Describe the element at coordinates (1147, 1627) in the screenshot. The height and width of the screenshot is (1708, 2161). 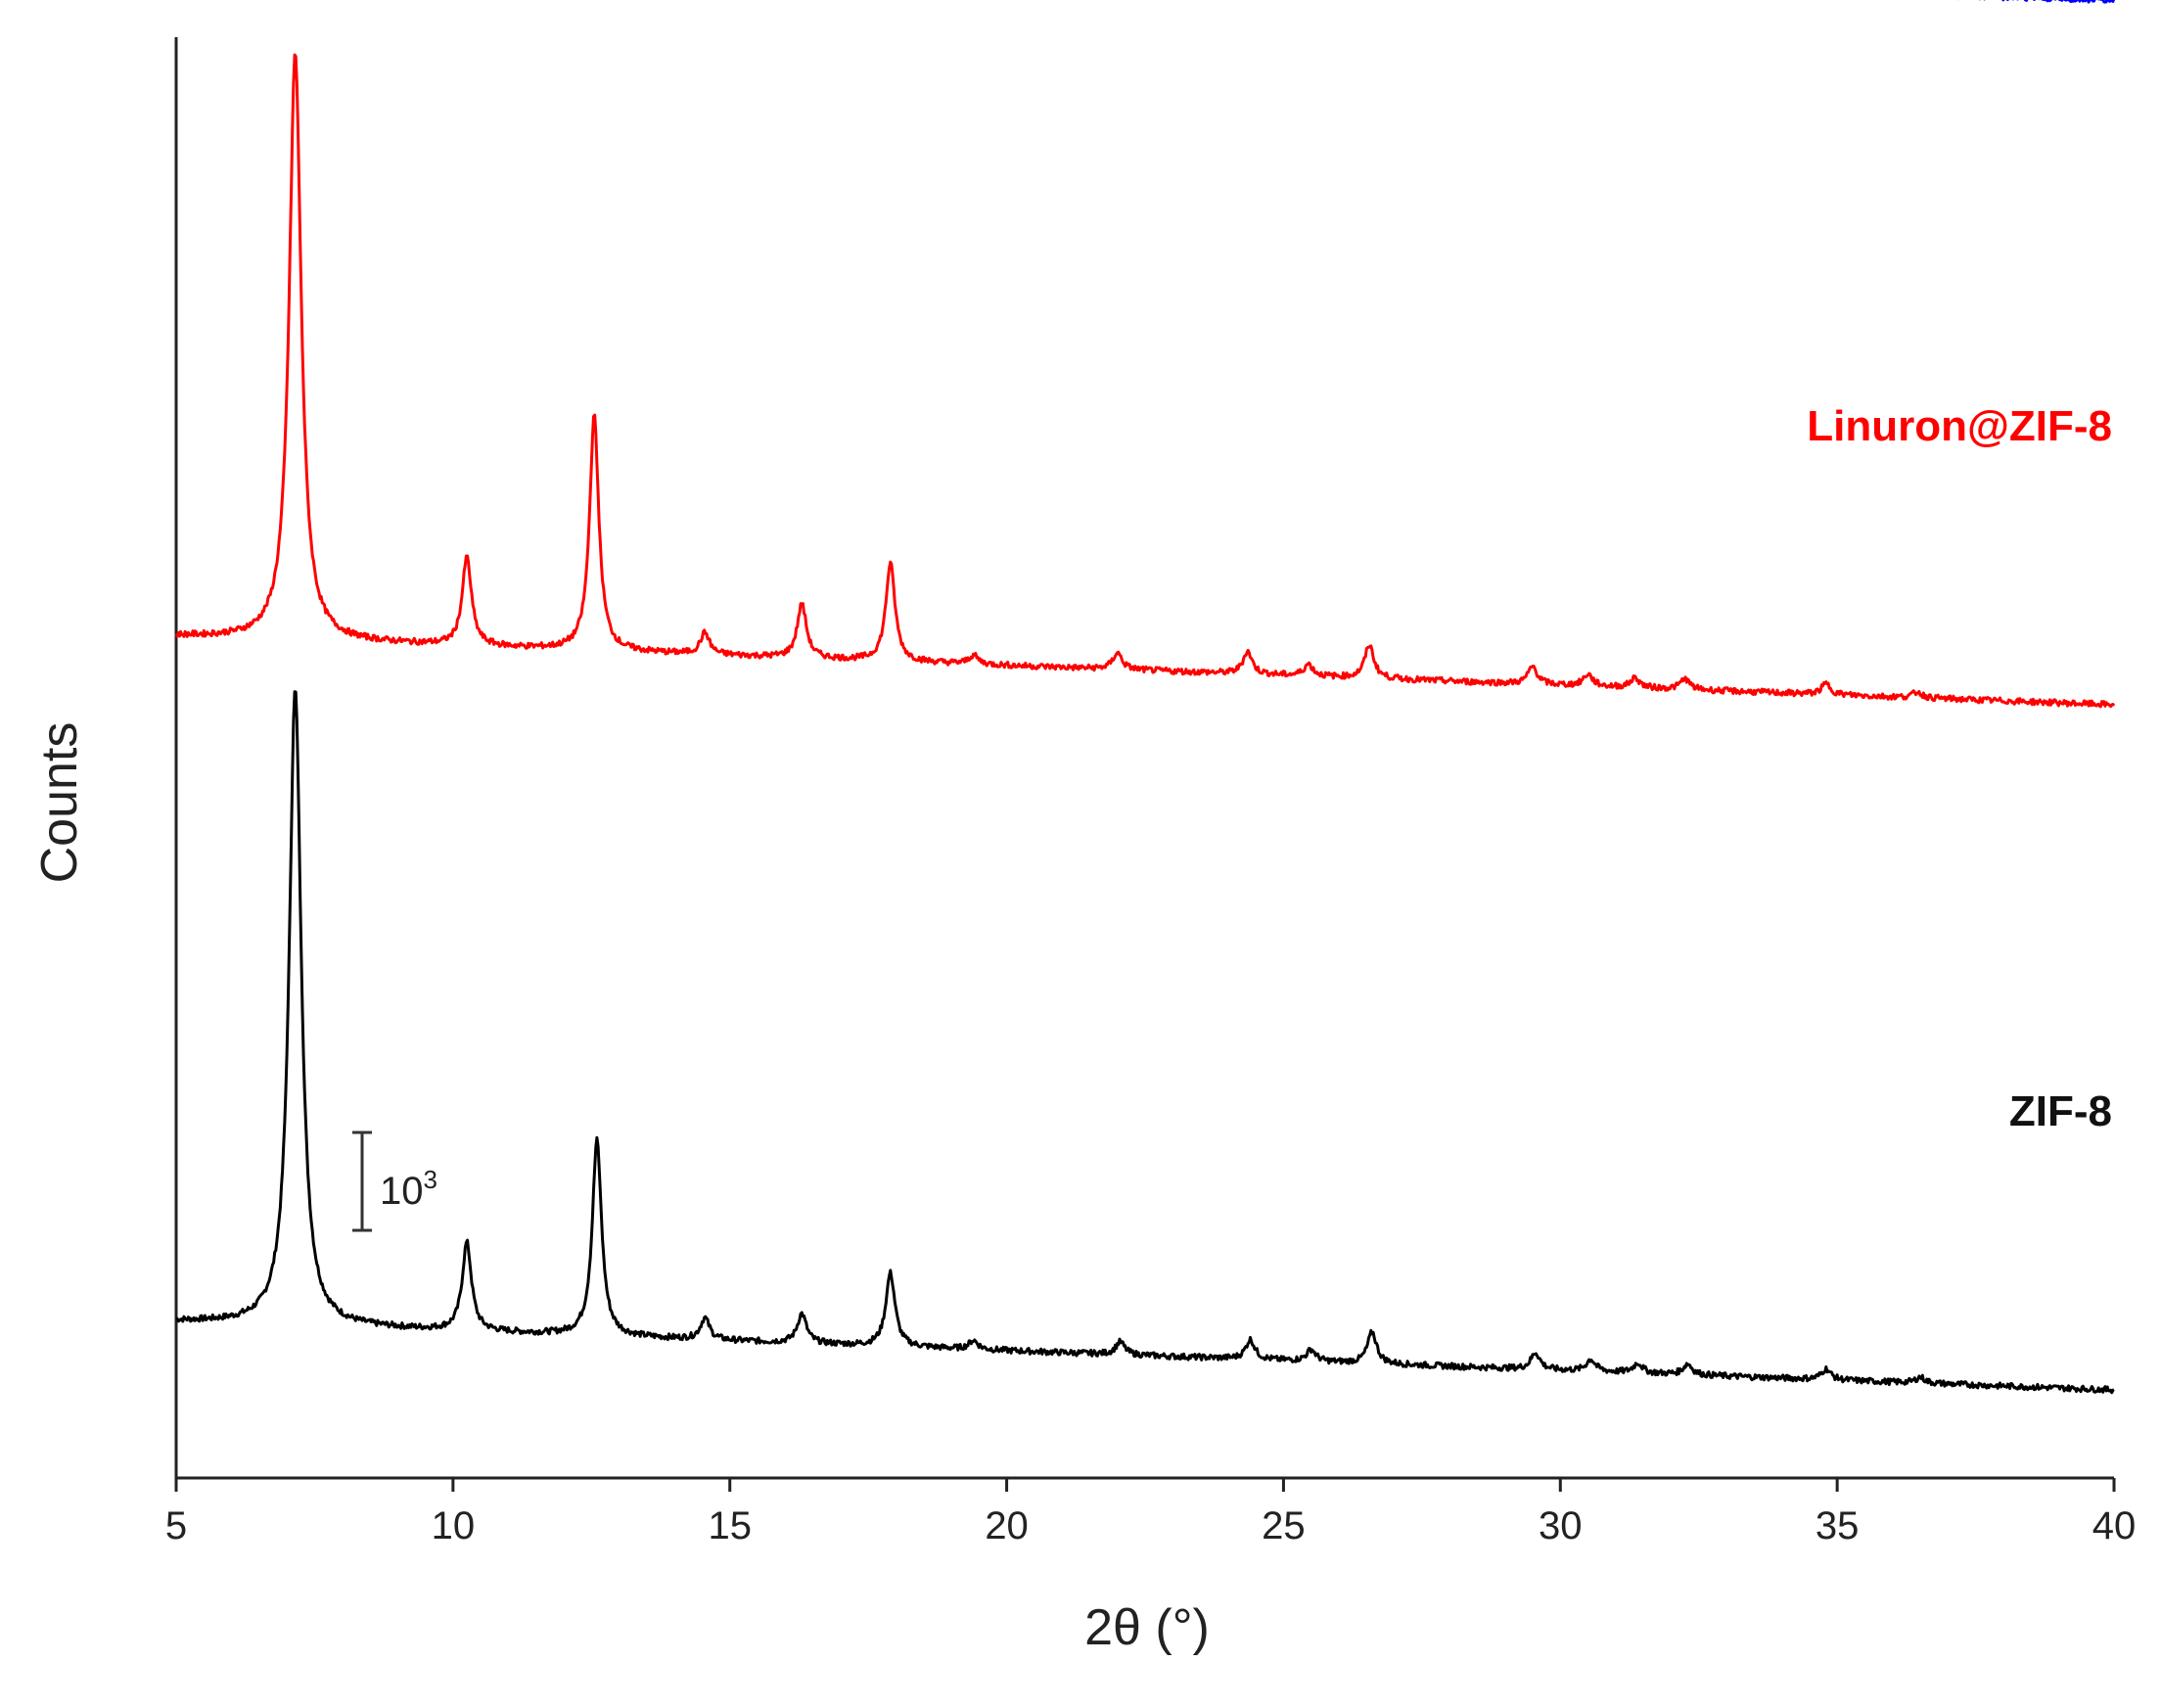
I see `x-axis-label: 2θ (°)` at that location.